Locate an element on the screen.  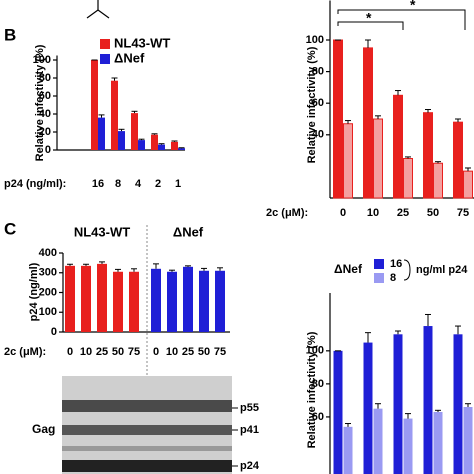
band-label: p24 is located at coordinates (250, 466).